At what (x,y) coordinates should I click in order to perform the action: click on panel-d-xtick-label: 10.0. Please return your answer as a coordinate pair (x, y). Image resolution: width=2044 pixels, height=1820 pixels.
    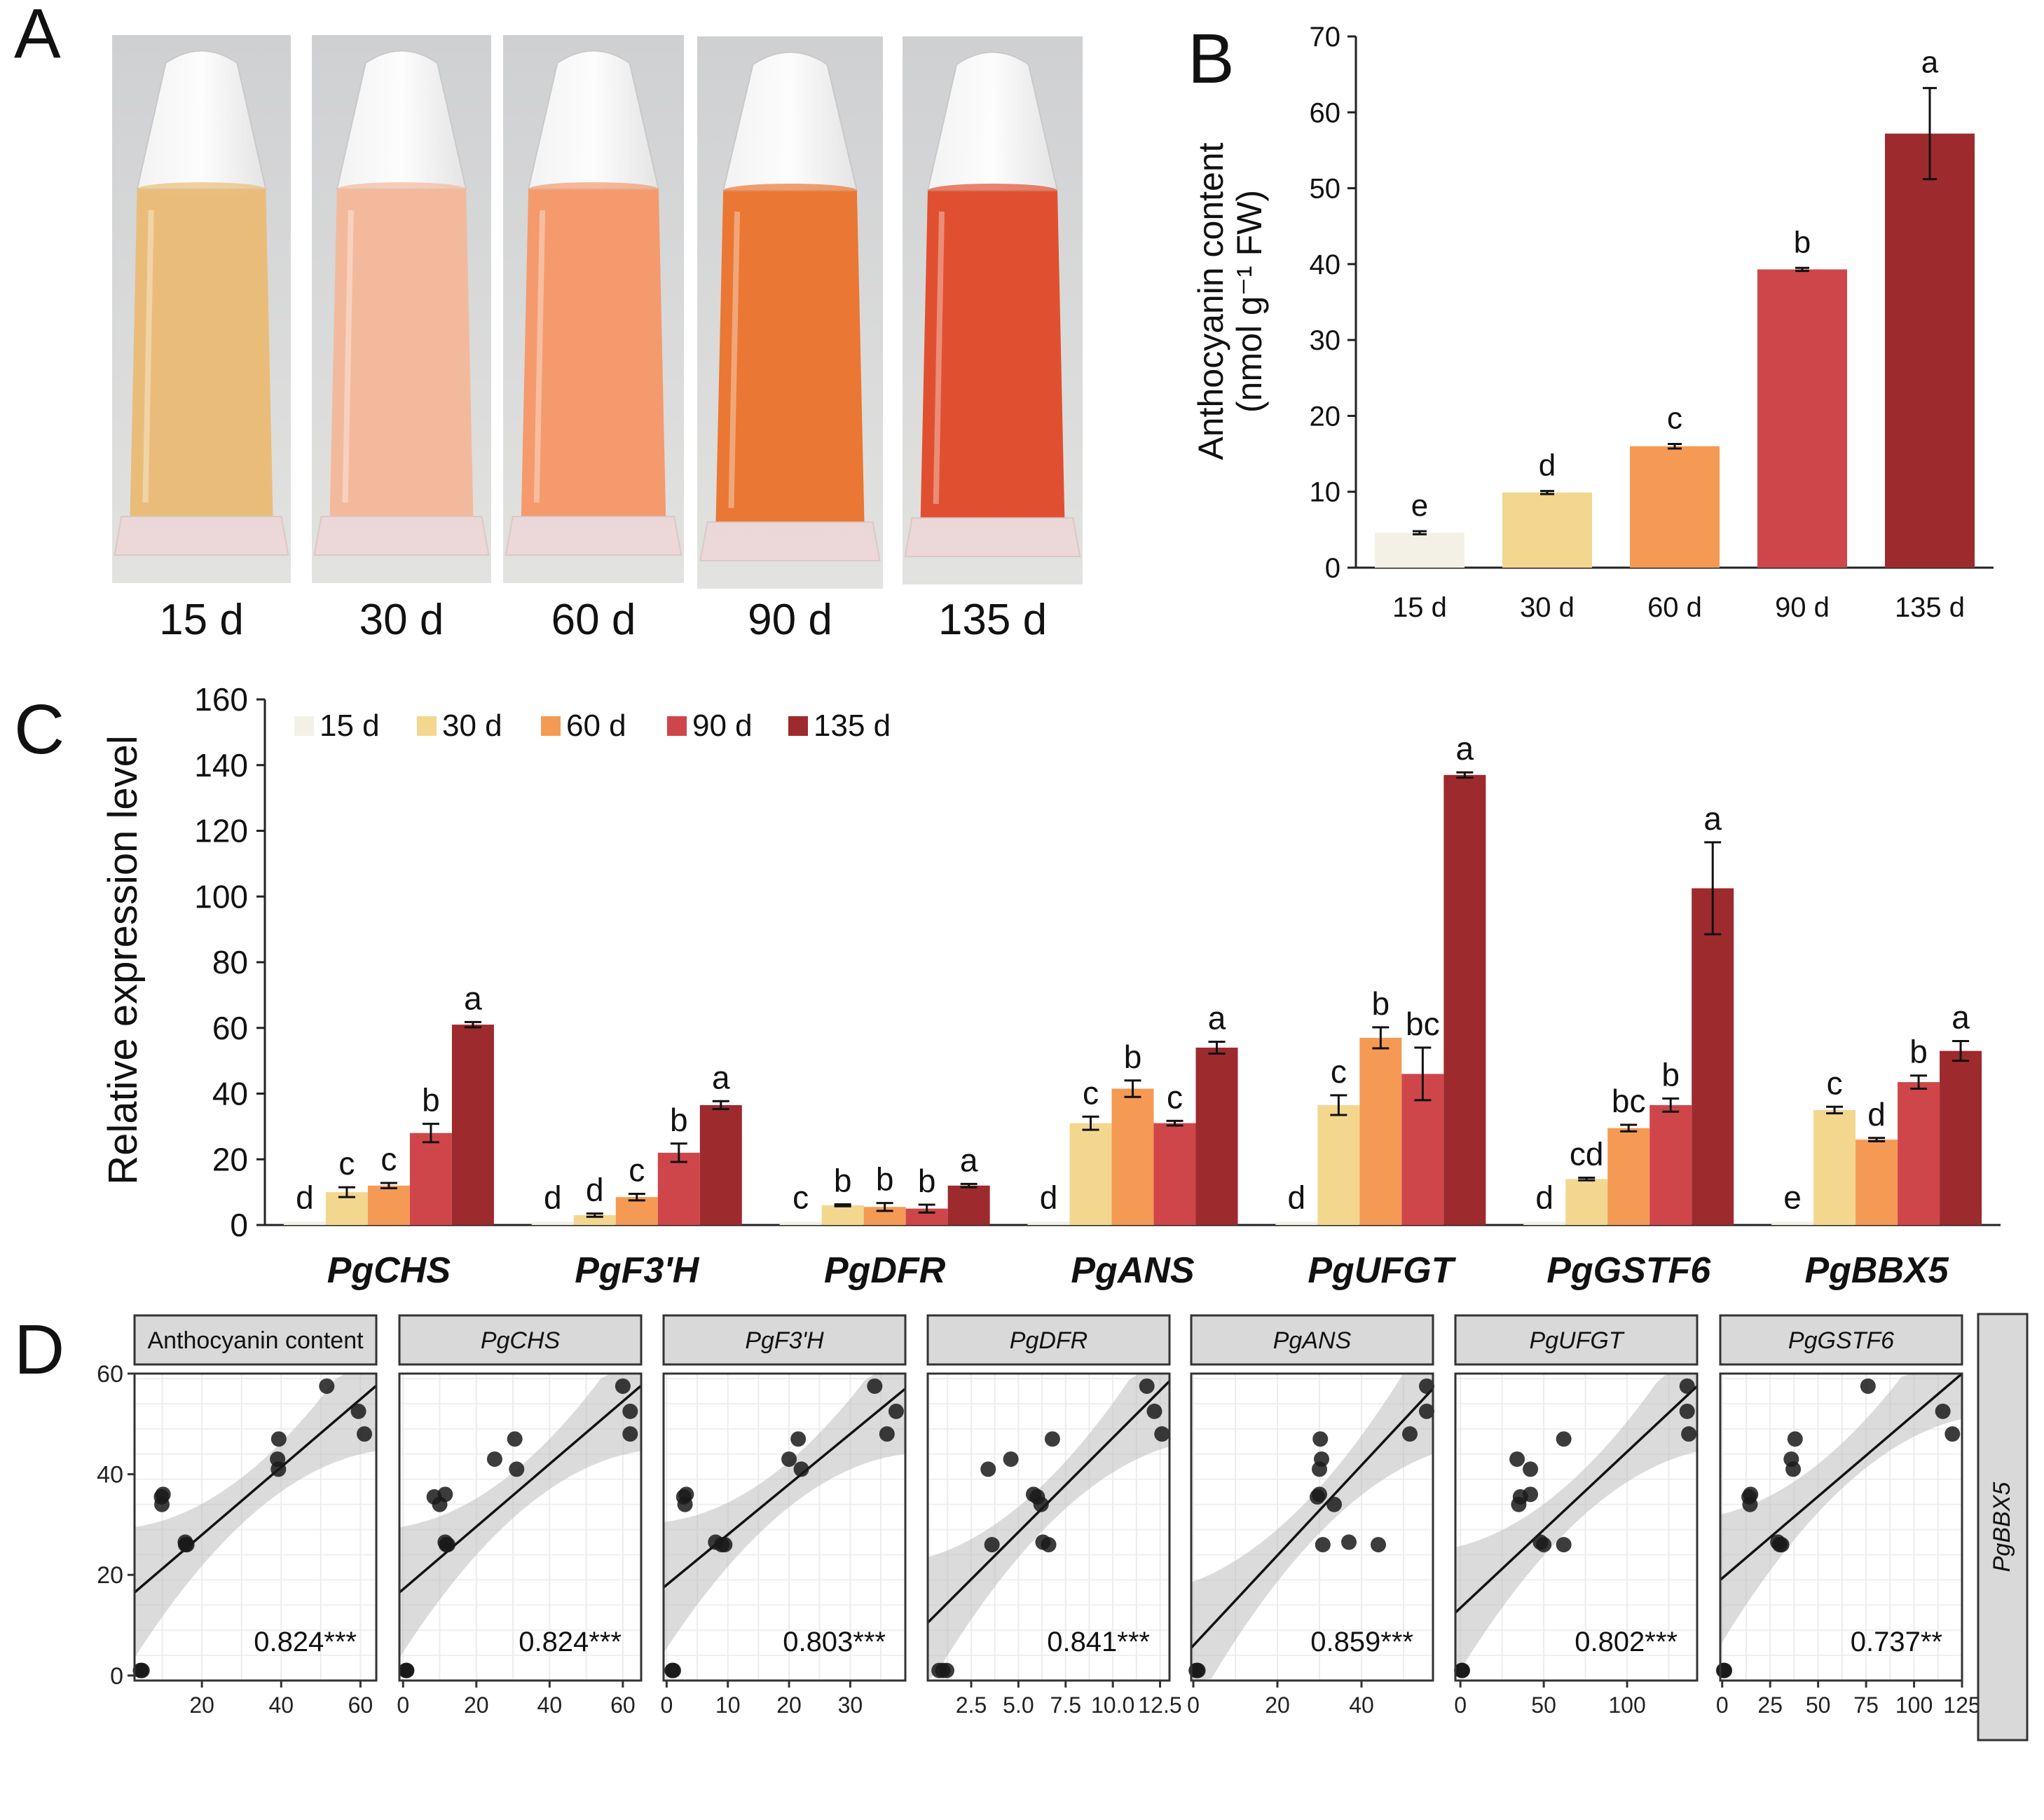
    Looking at the image, I should click on (1112, 1705).